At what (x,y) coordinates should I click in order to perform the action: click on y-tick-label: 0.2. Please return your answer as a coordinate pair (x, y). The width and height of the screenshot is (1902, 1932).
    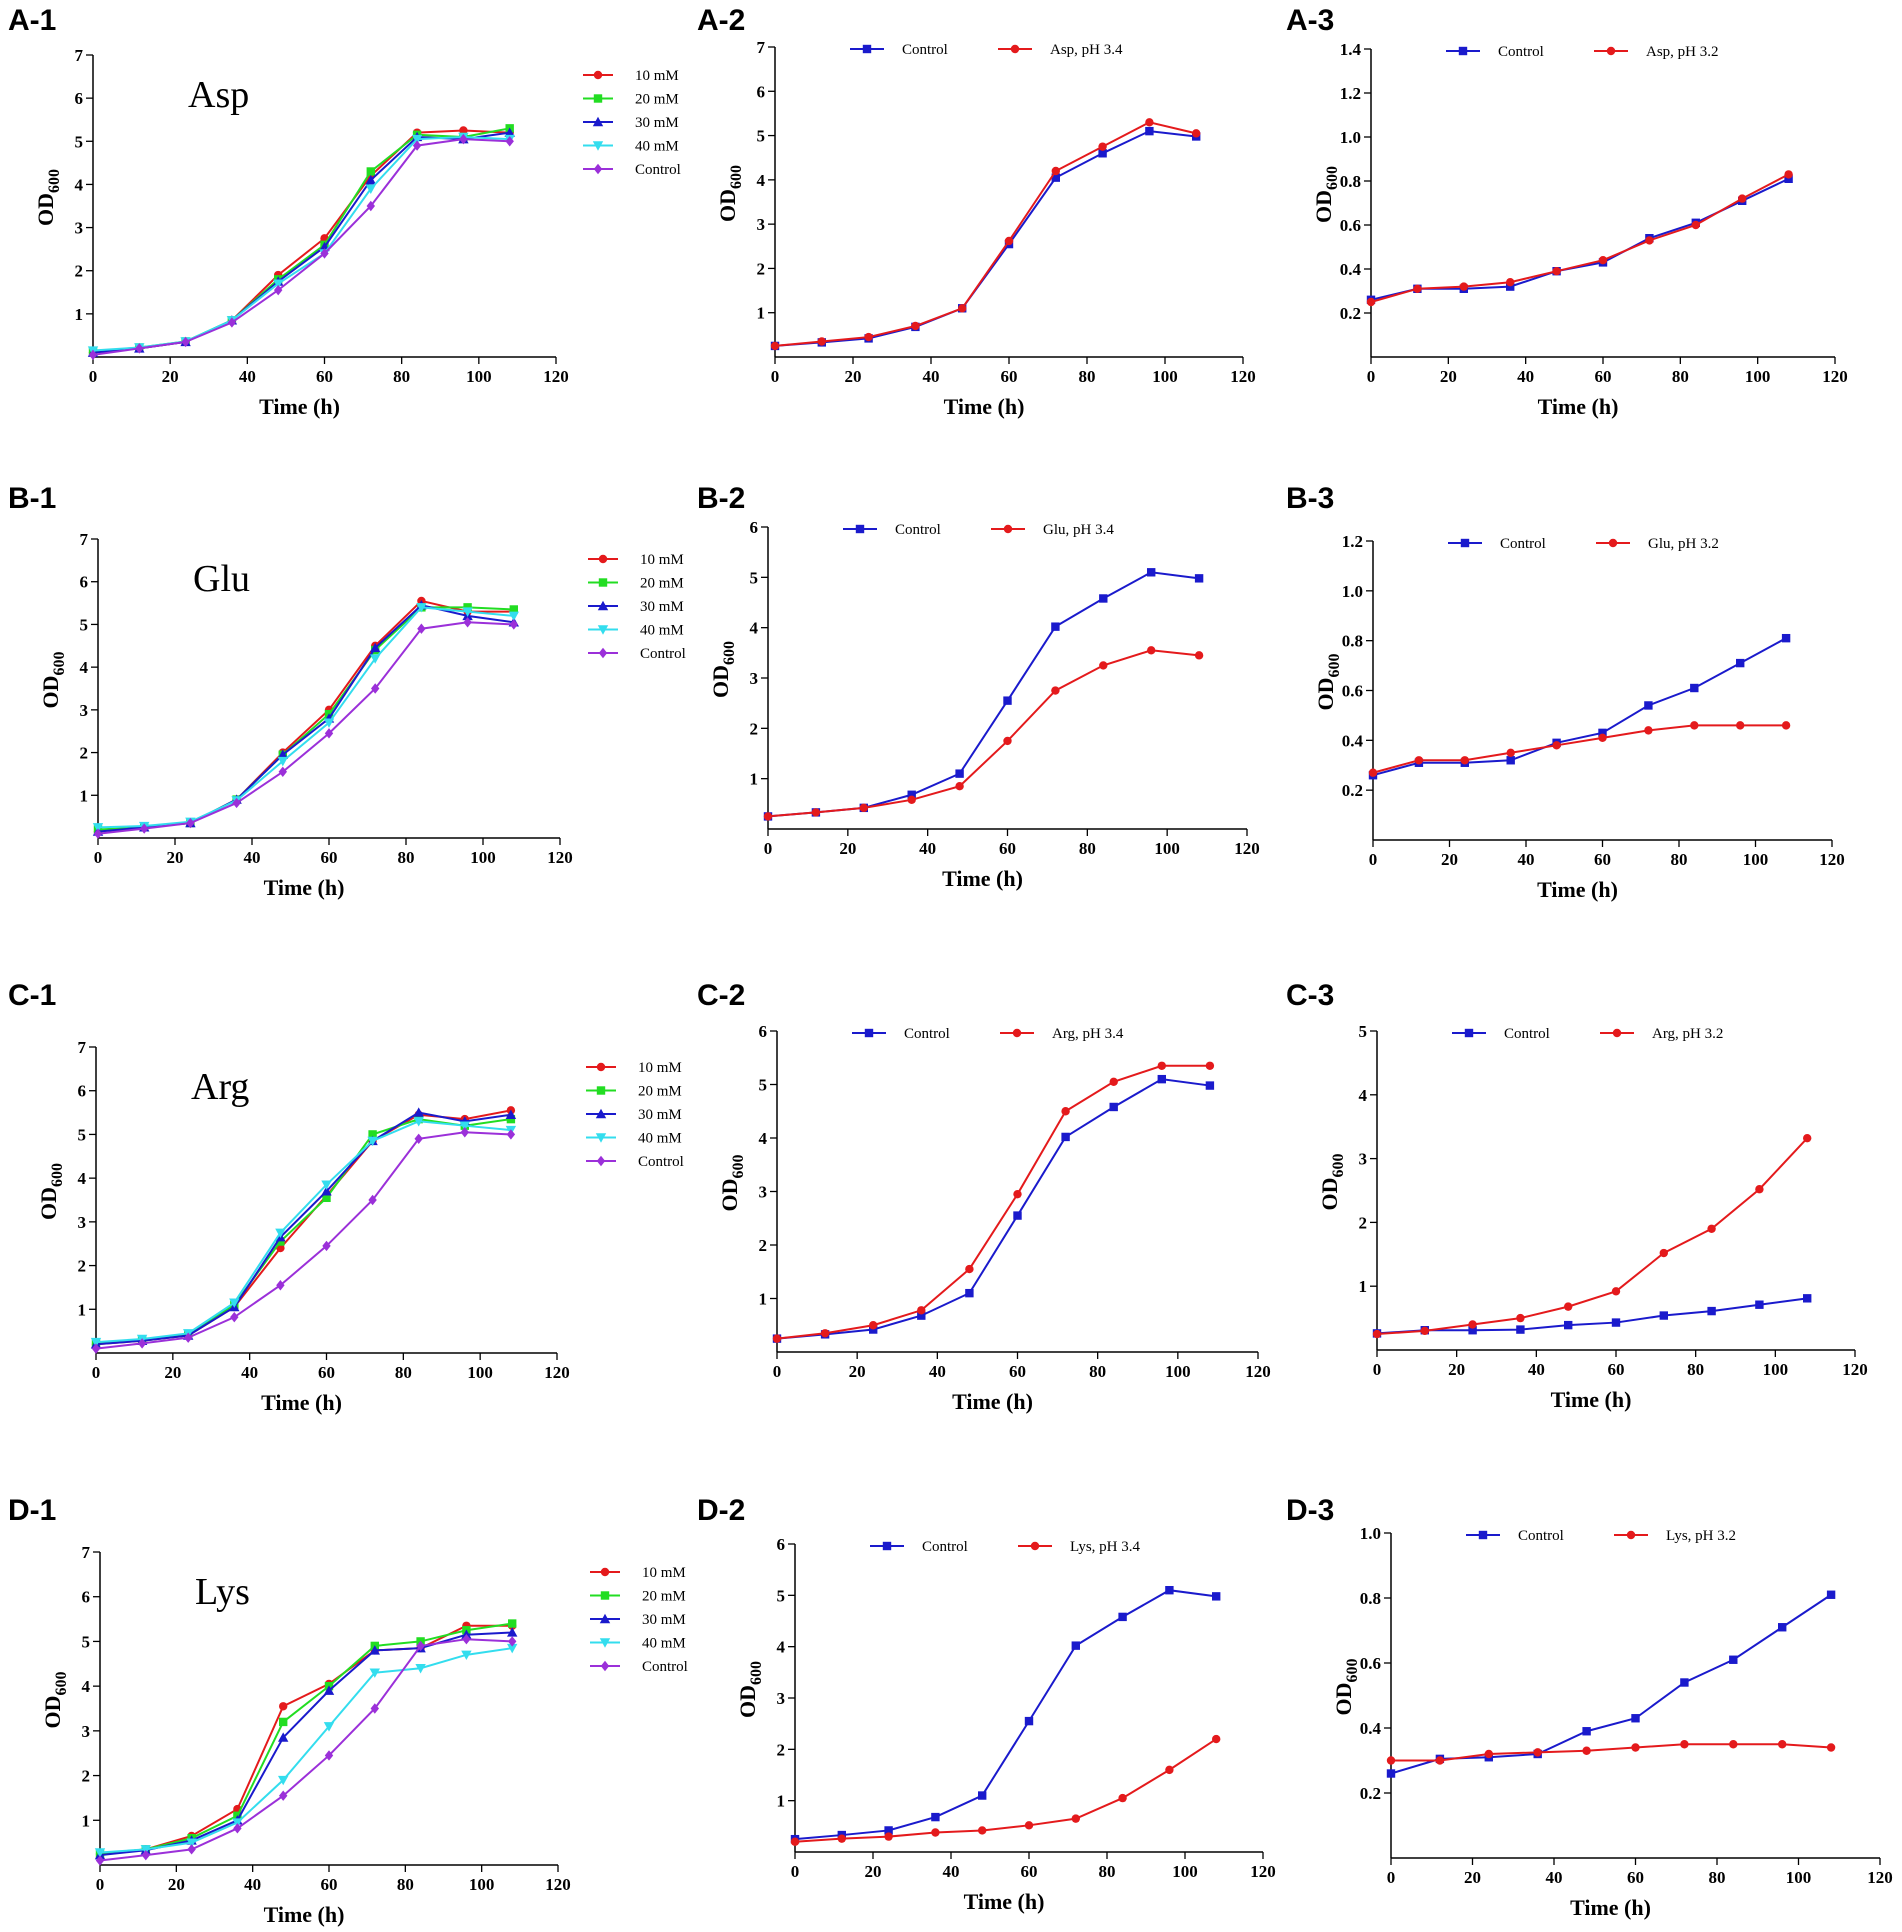
    Looking at the image, I should click on (1370, 1793).